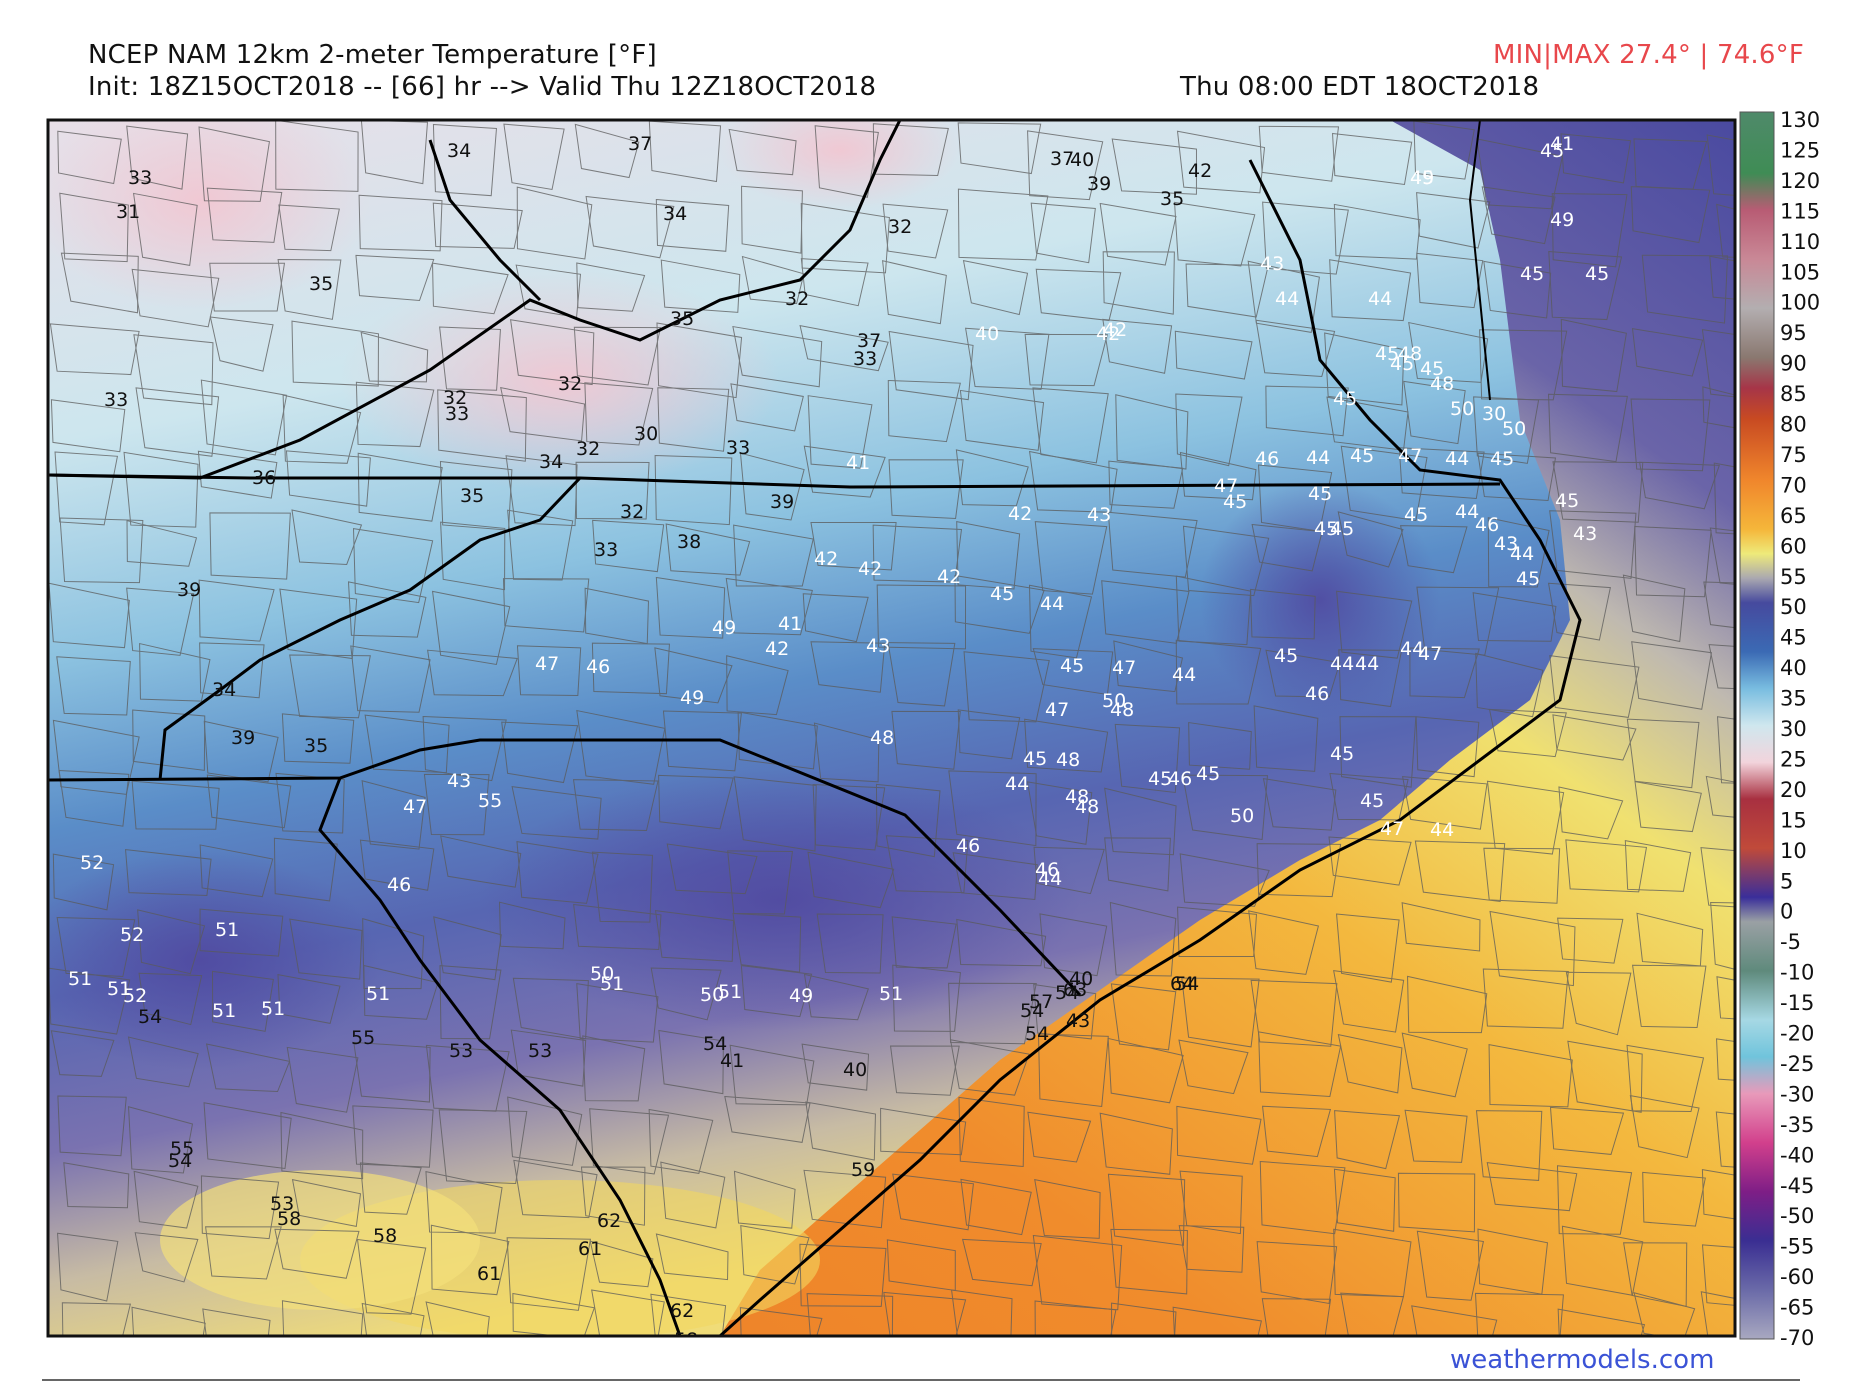 This screenshot has width=1858, height=1390. What do you see at coordinates (1793, 485) in the screenshot?
I see `colorbar-tick-label: 70` at bounding box center [1793, 485].